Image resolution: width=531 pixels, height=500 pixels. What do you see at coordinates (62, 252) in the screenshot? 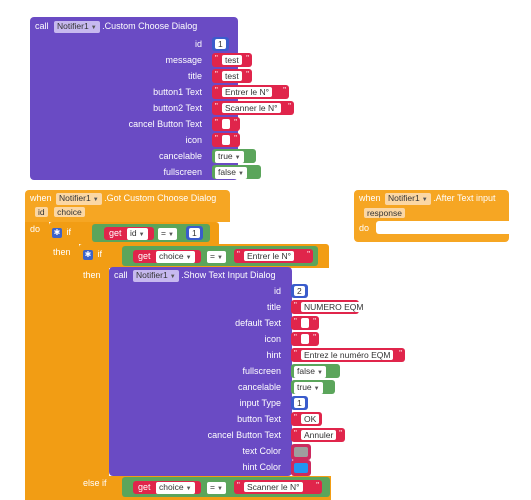
I see `then-keyword: then` at bounding box center [62, 252].